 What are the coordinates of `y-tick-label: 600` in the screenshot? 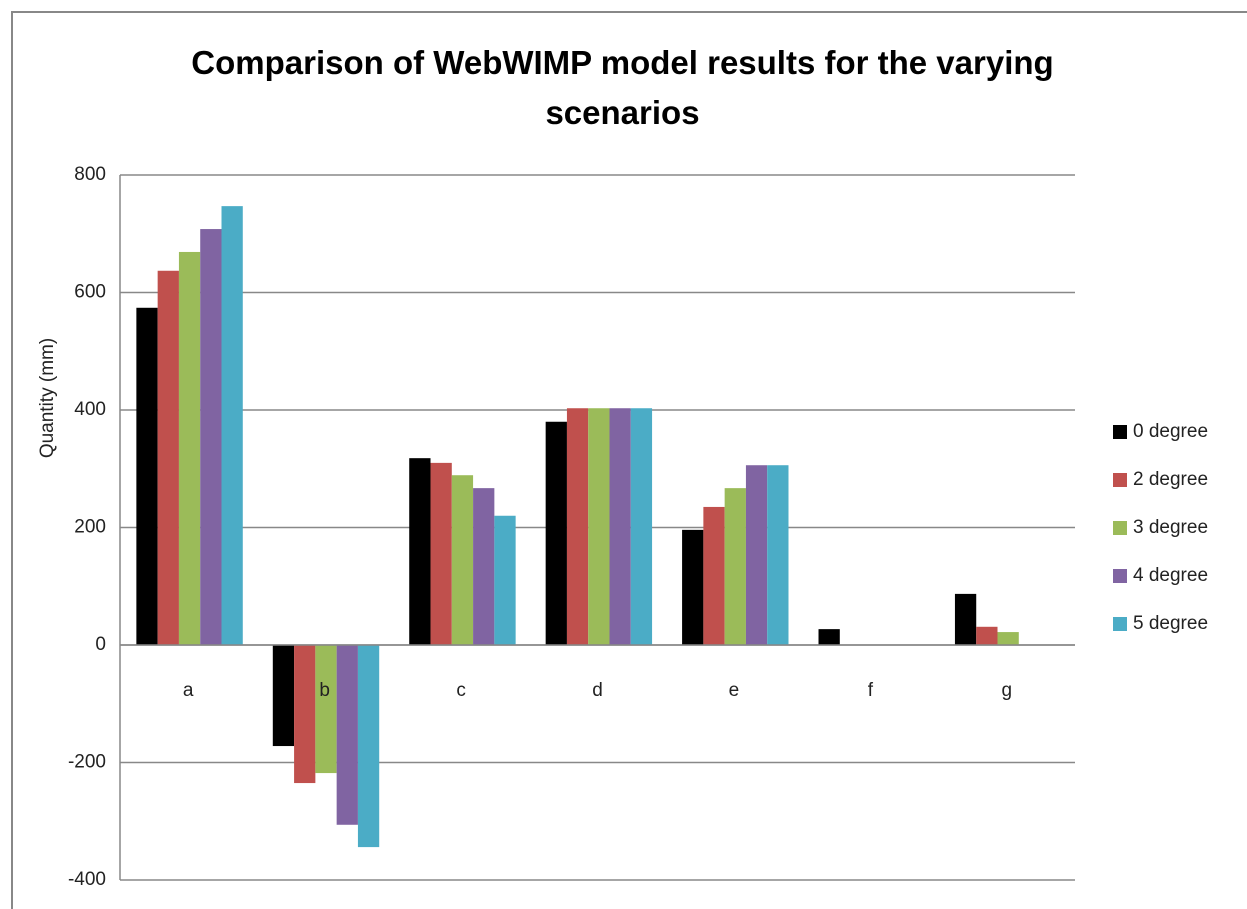 It's located at (90, 292).